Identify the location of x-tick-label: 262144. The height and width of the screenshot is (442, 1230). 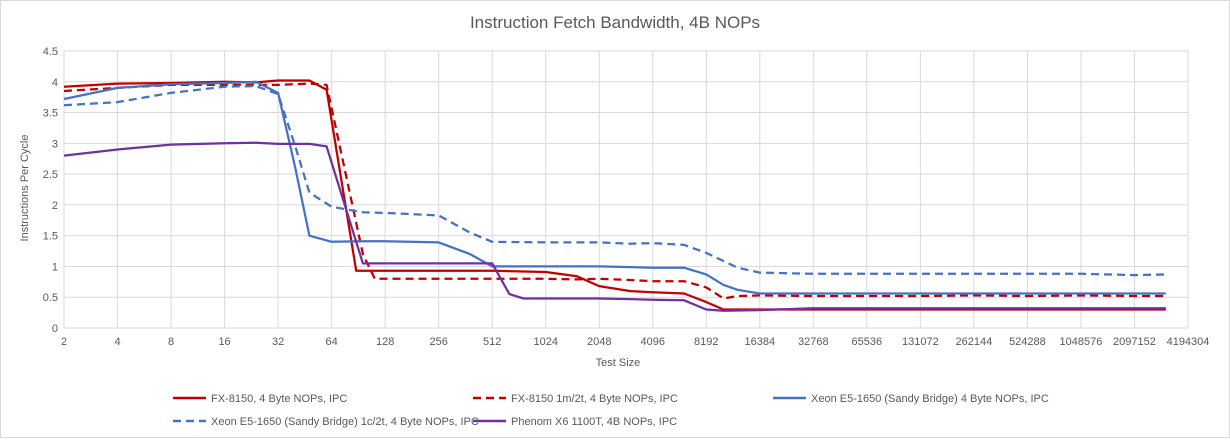
(974, 342).